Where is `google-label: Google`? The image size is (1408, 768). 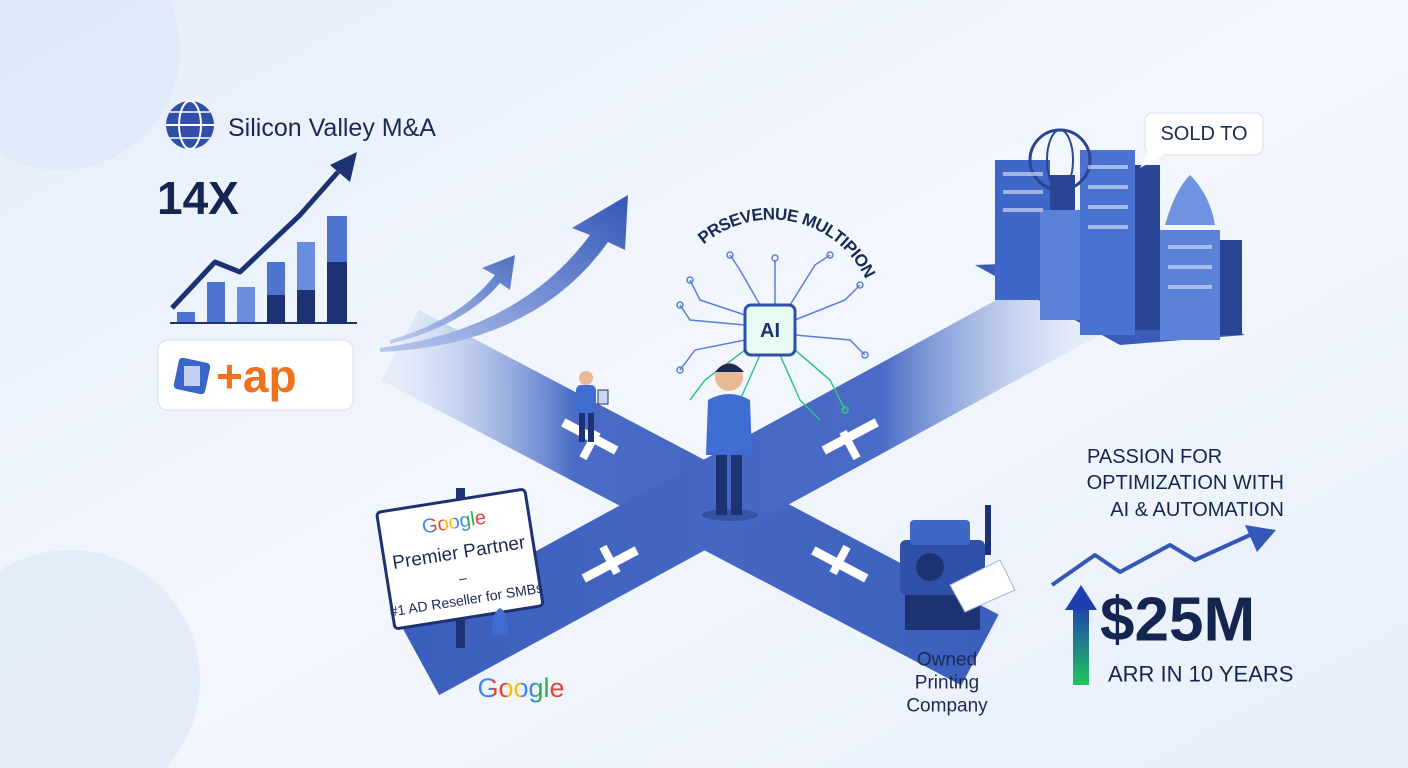
google-label: Google is located at coordinates (520, 688).